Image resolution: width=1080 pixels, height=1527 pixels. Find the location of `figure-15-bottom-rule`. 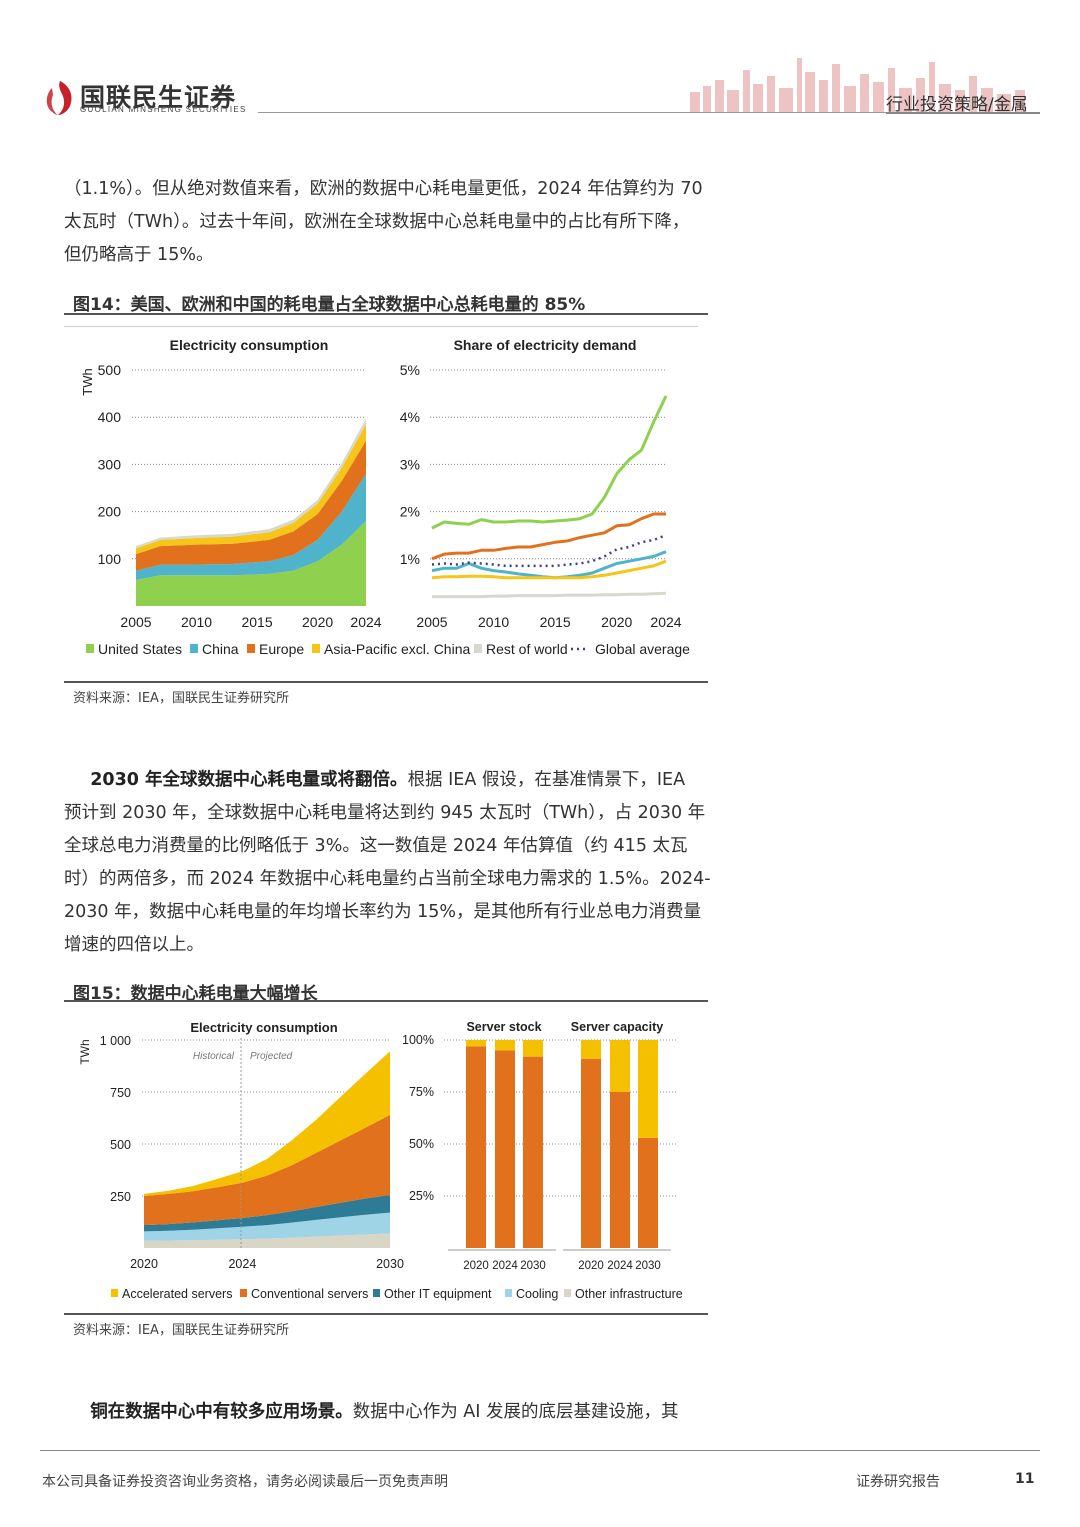

figure-15-bottom-rule is located at coordinates (386, 1314).